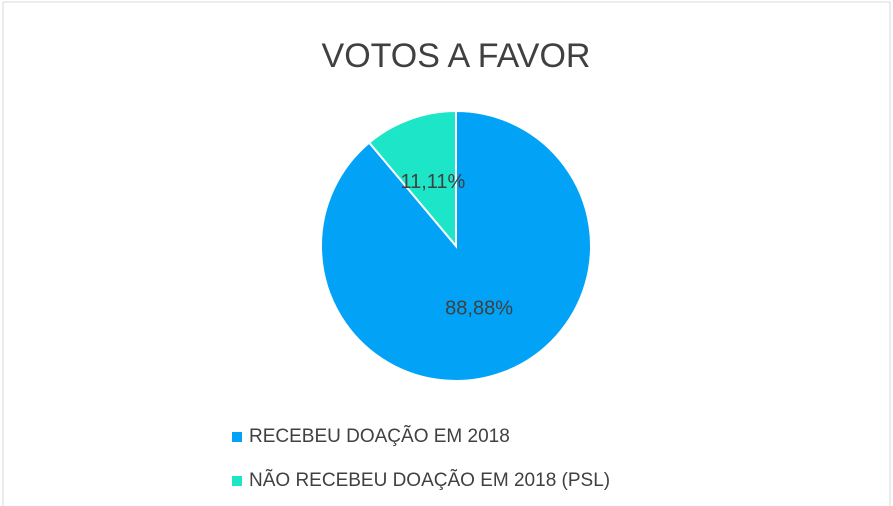 This screenshot has height=506, width=893. Describe the element at coordinates (429, 480) in the screenshot. I see `legend-label: NÃO RECEBEU DOAÇÃO EM 2018 (PSL)` at that location.